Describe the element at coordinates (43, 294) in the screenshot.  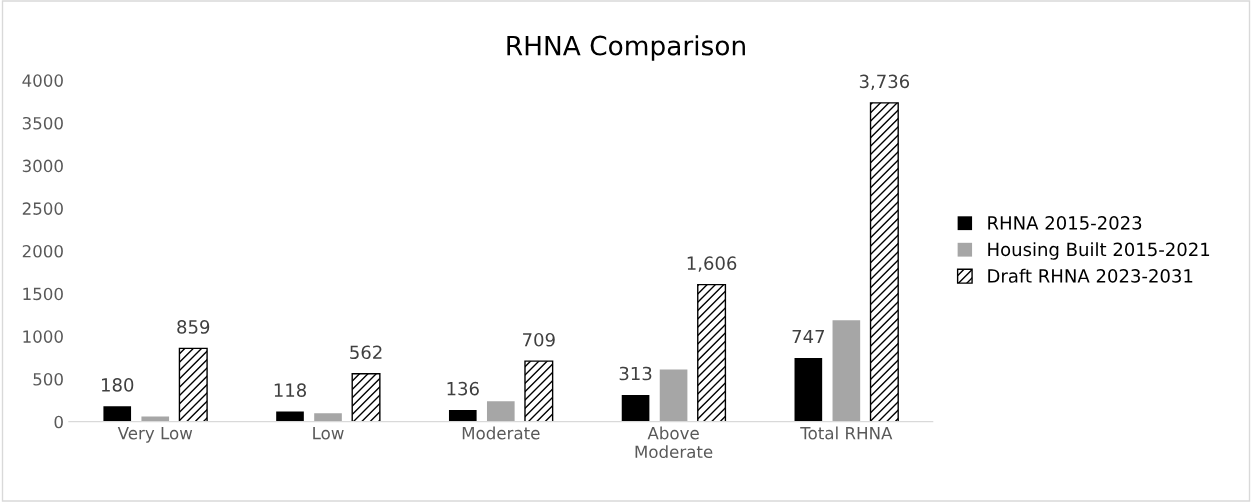
I see `y-tick-label: 1500` at that location.